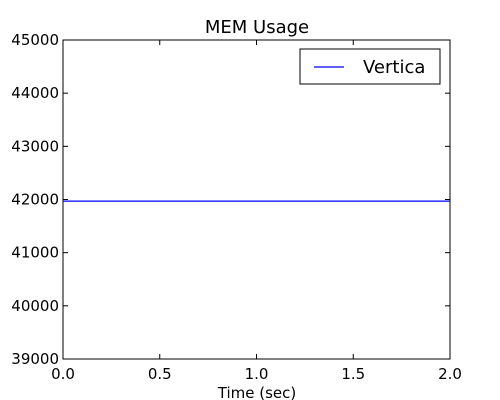  Describe the element at coordinates (394, 67) in the screenshot. I see `legend-label-vertica: Vertica` at that location.